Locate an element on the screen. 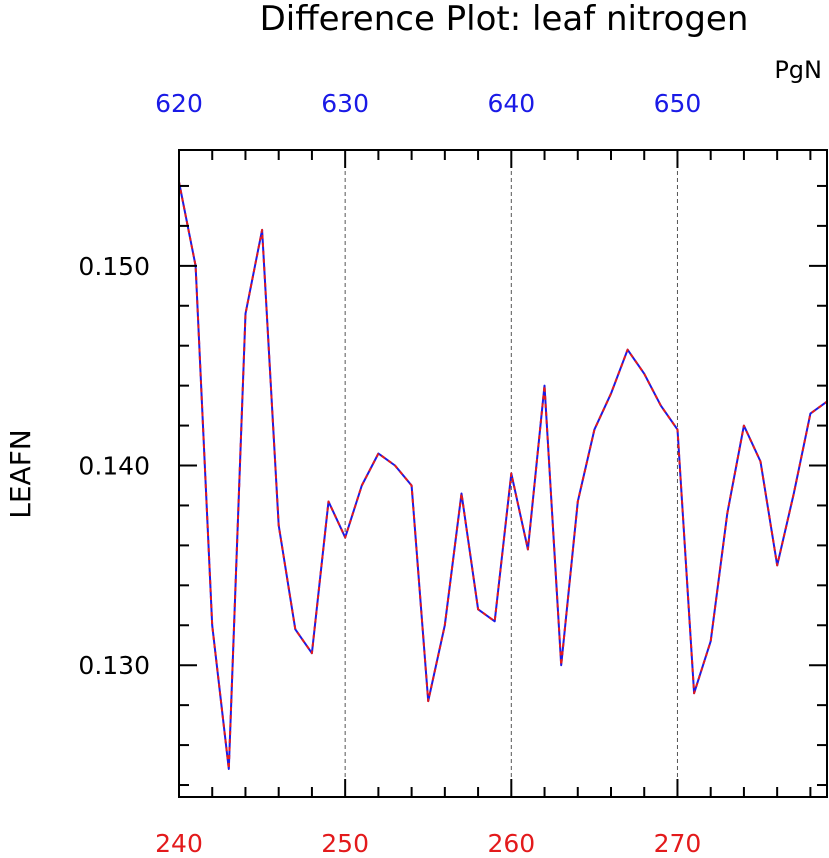 This screenshot has width=829, height=858. y-tick-label-0.130: 0.130 is located at coordinates (114, 665).